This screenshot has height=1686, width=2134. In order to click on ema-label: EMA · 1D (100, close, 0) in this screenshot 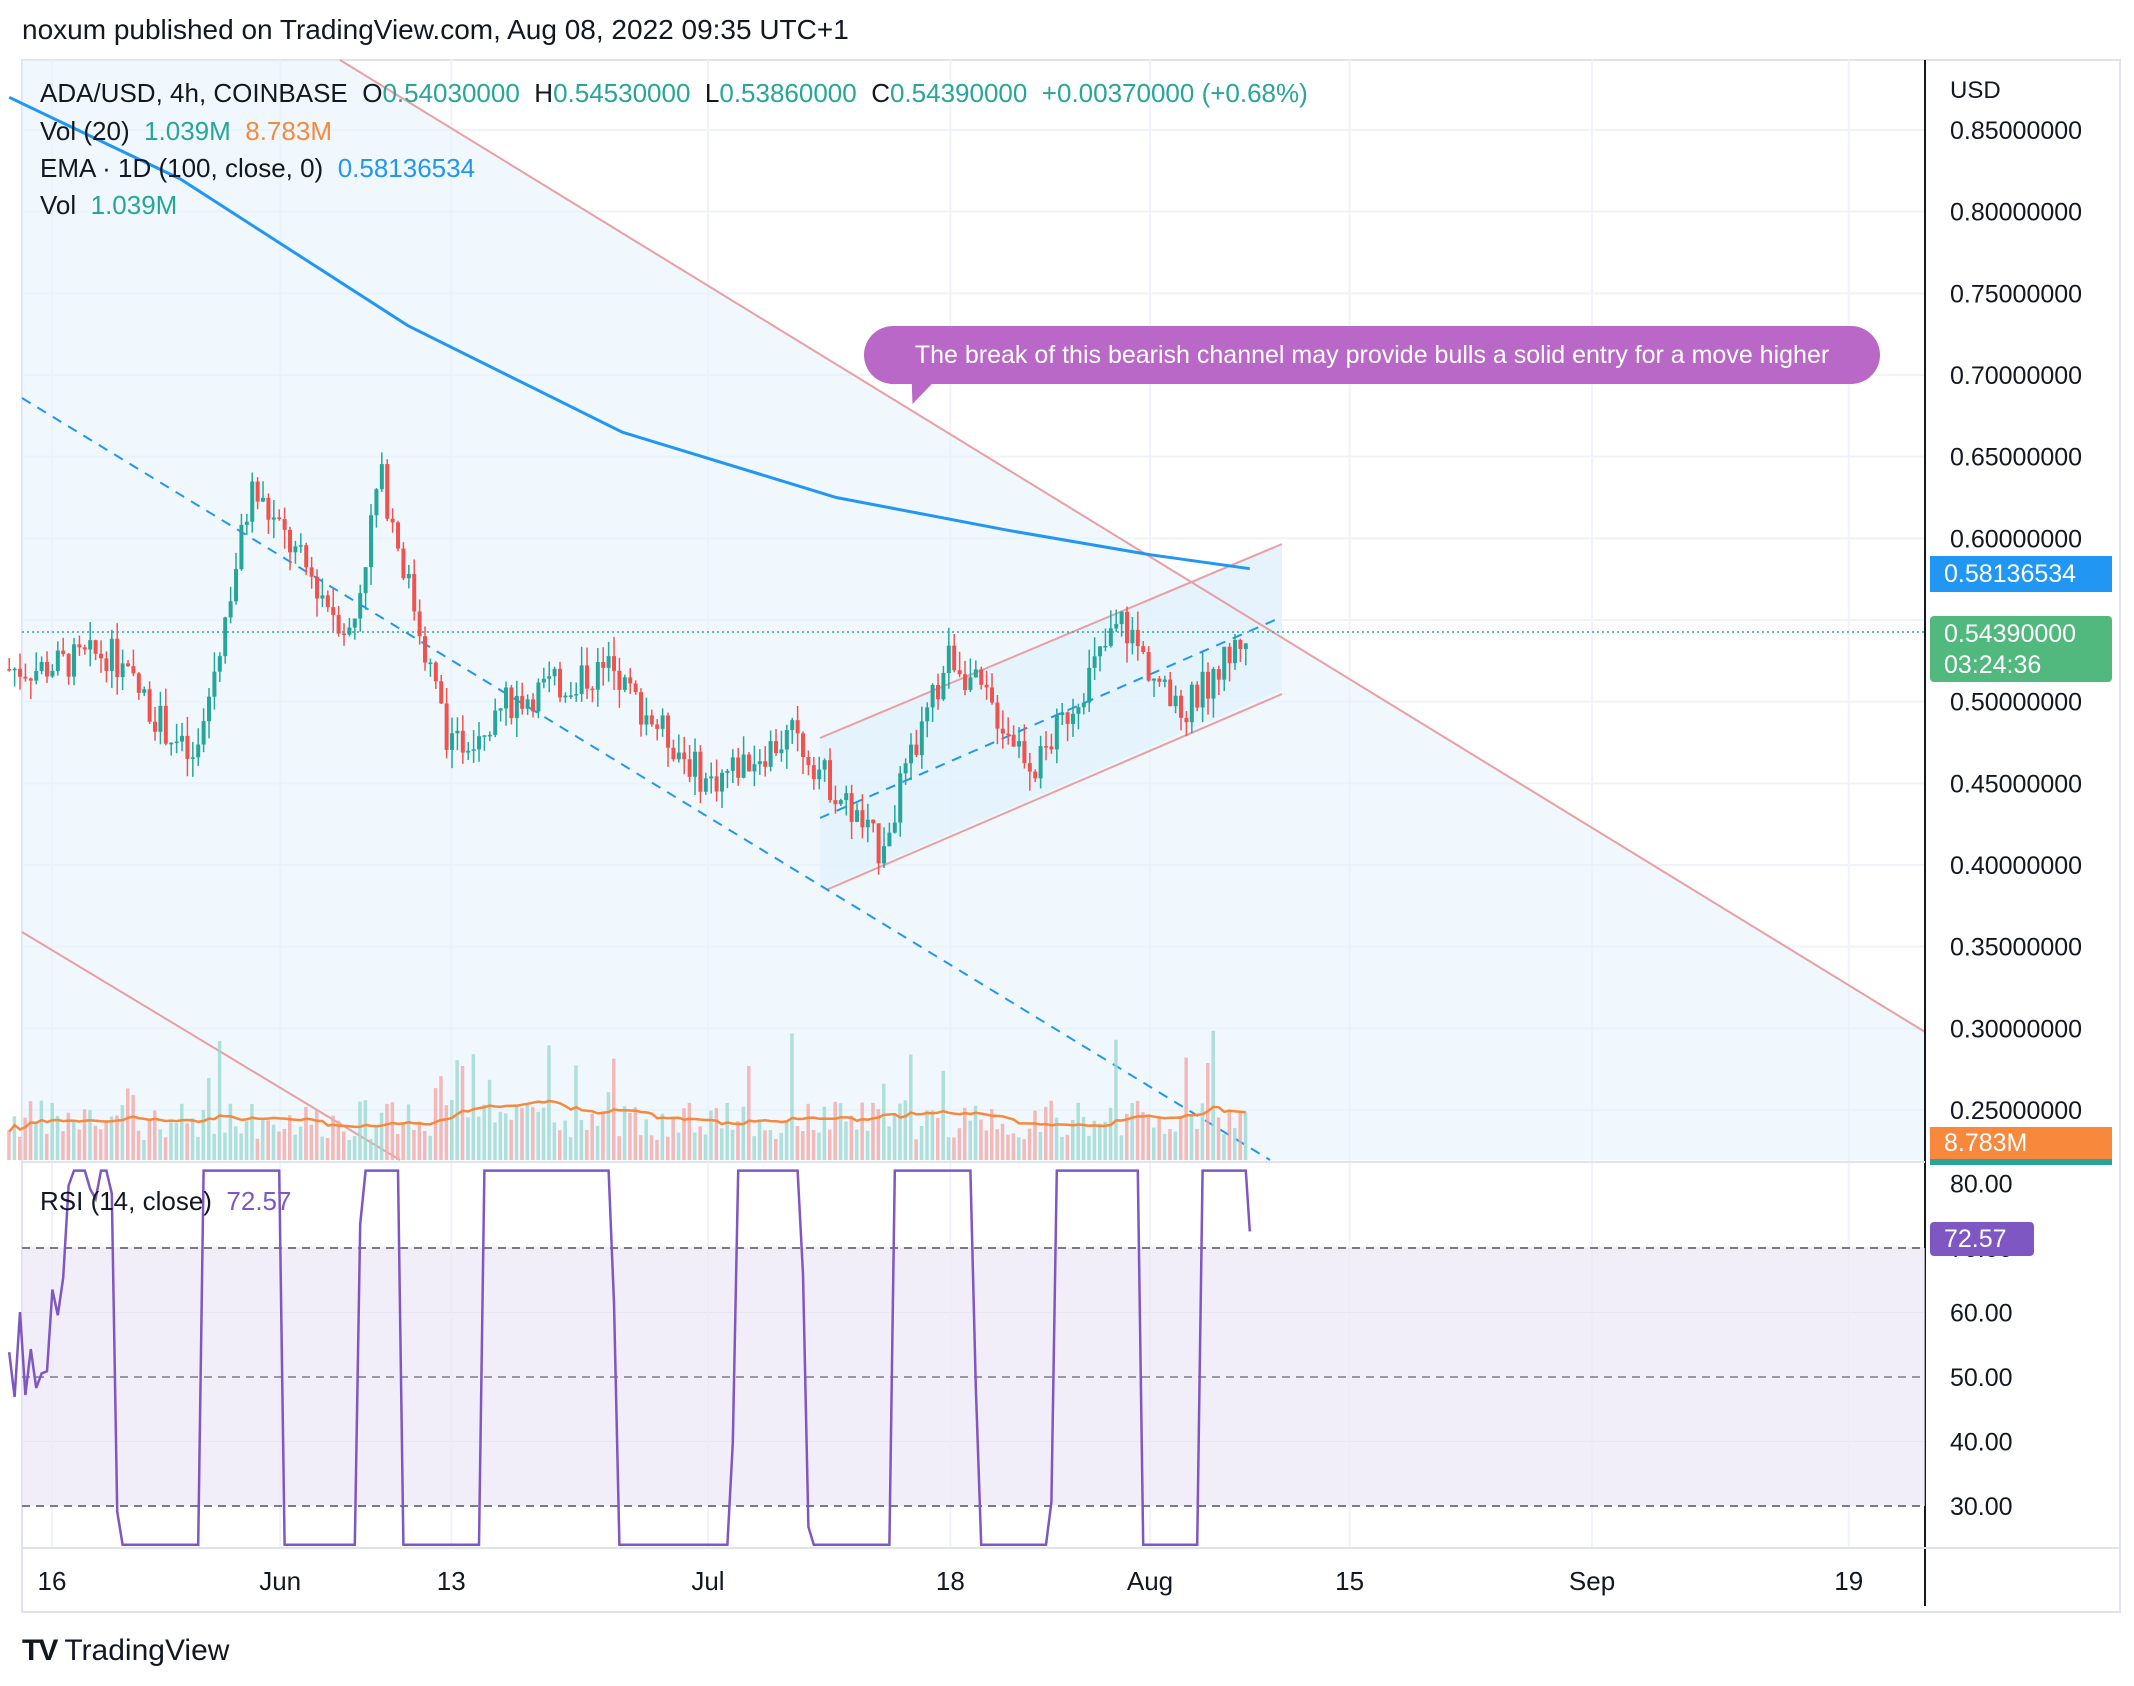, I will do `click(182, 168)`.